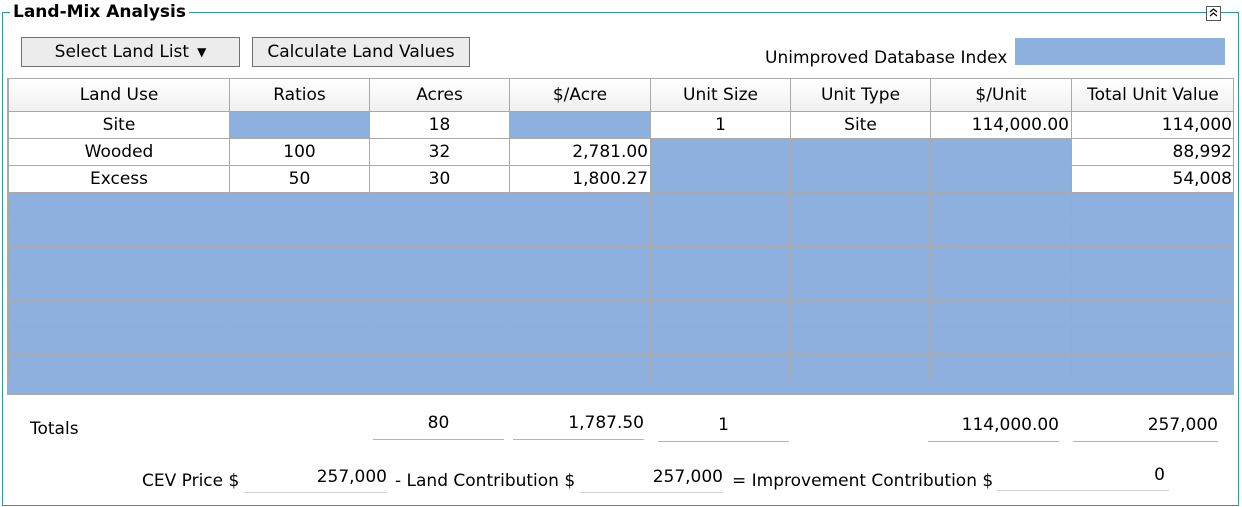 The height and width of the screenshot is (507, 1242). What do you see at coordinates (191, 481) in the screenshot?
I see `cev-price-label: CEV Price $` at bounding box center [191, 481].